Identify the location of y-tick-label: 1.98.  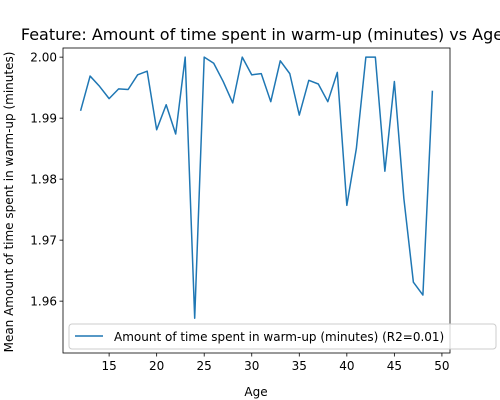
(43, 180).